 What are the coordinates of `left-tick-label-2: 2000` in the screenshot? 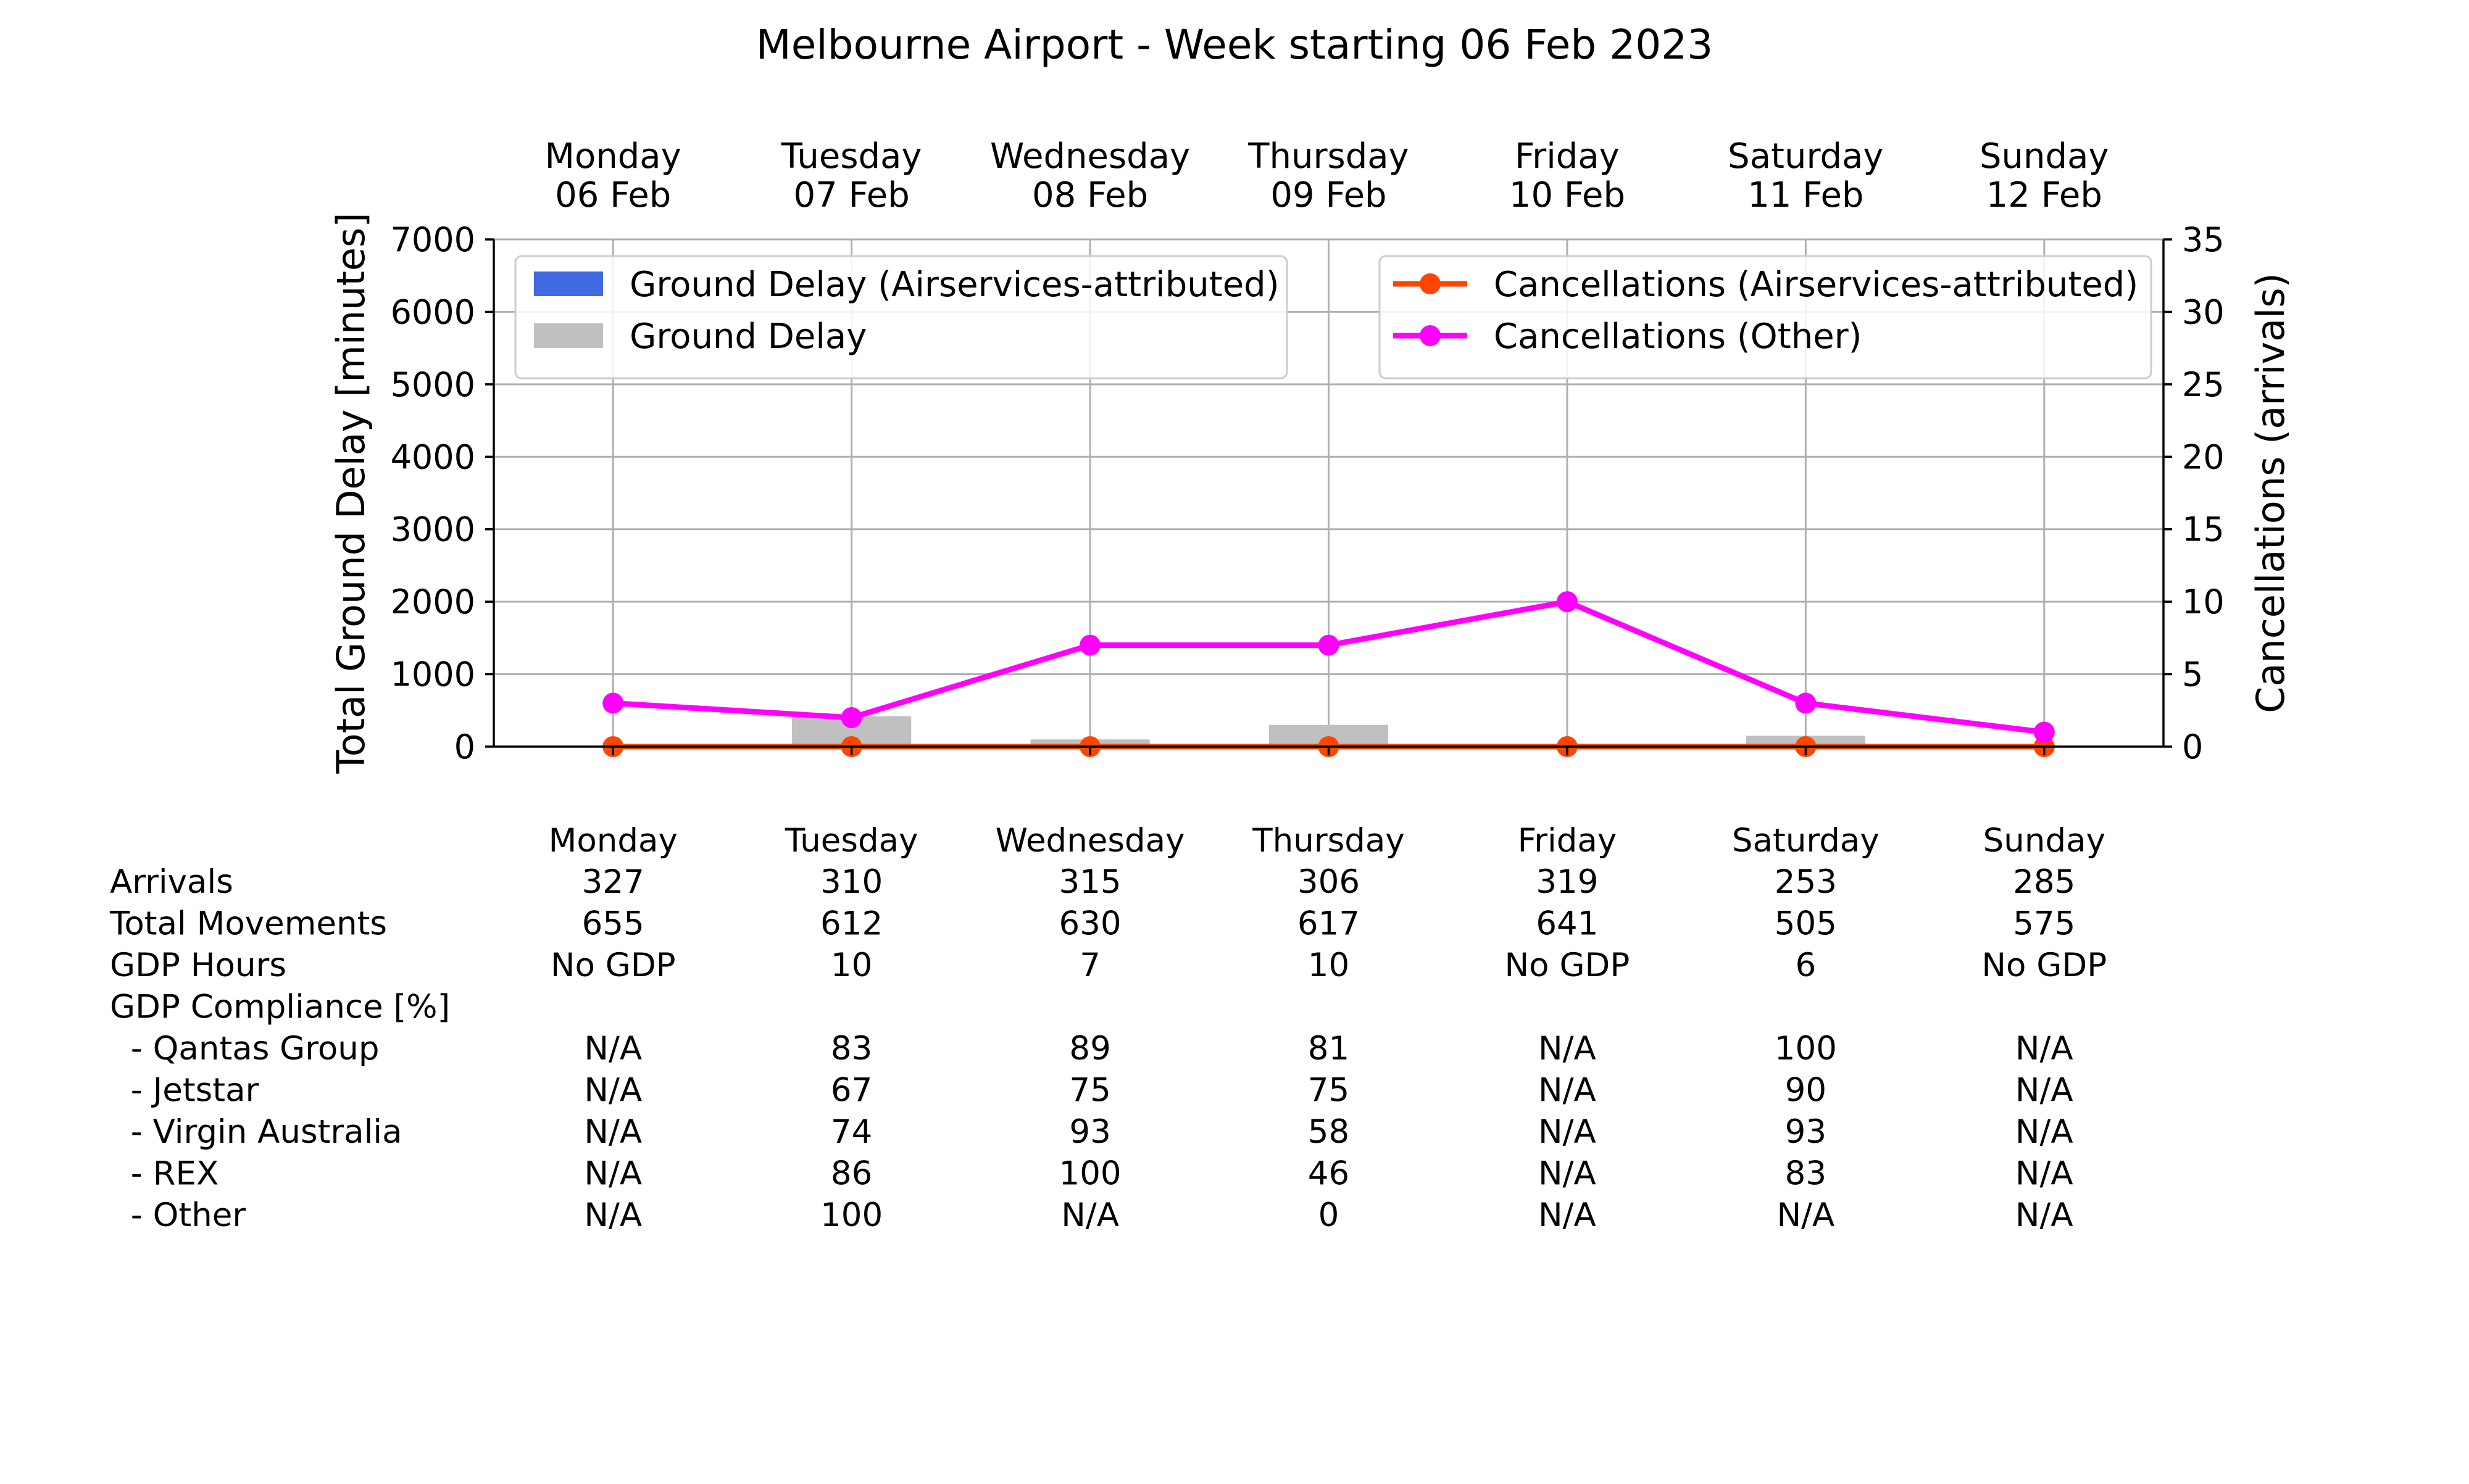 It's located at (433, 601).